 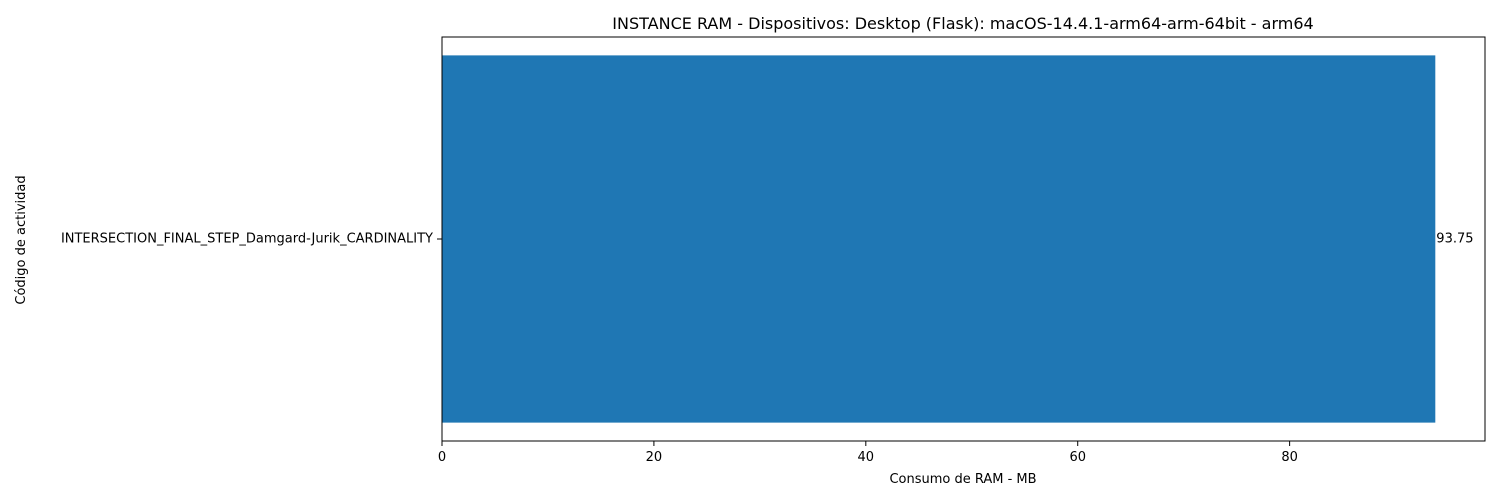 I want to click on data-labels-group: 93.75, so click(x=1454, y=239).